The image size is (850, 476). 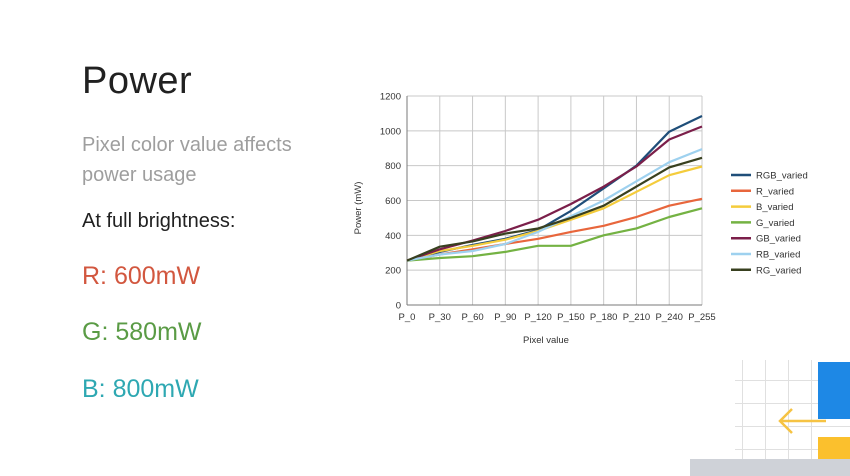 I want to click on deco-yellow-block, so click(x=834, y=448).